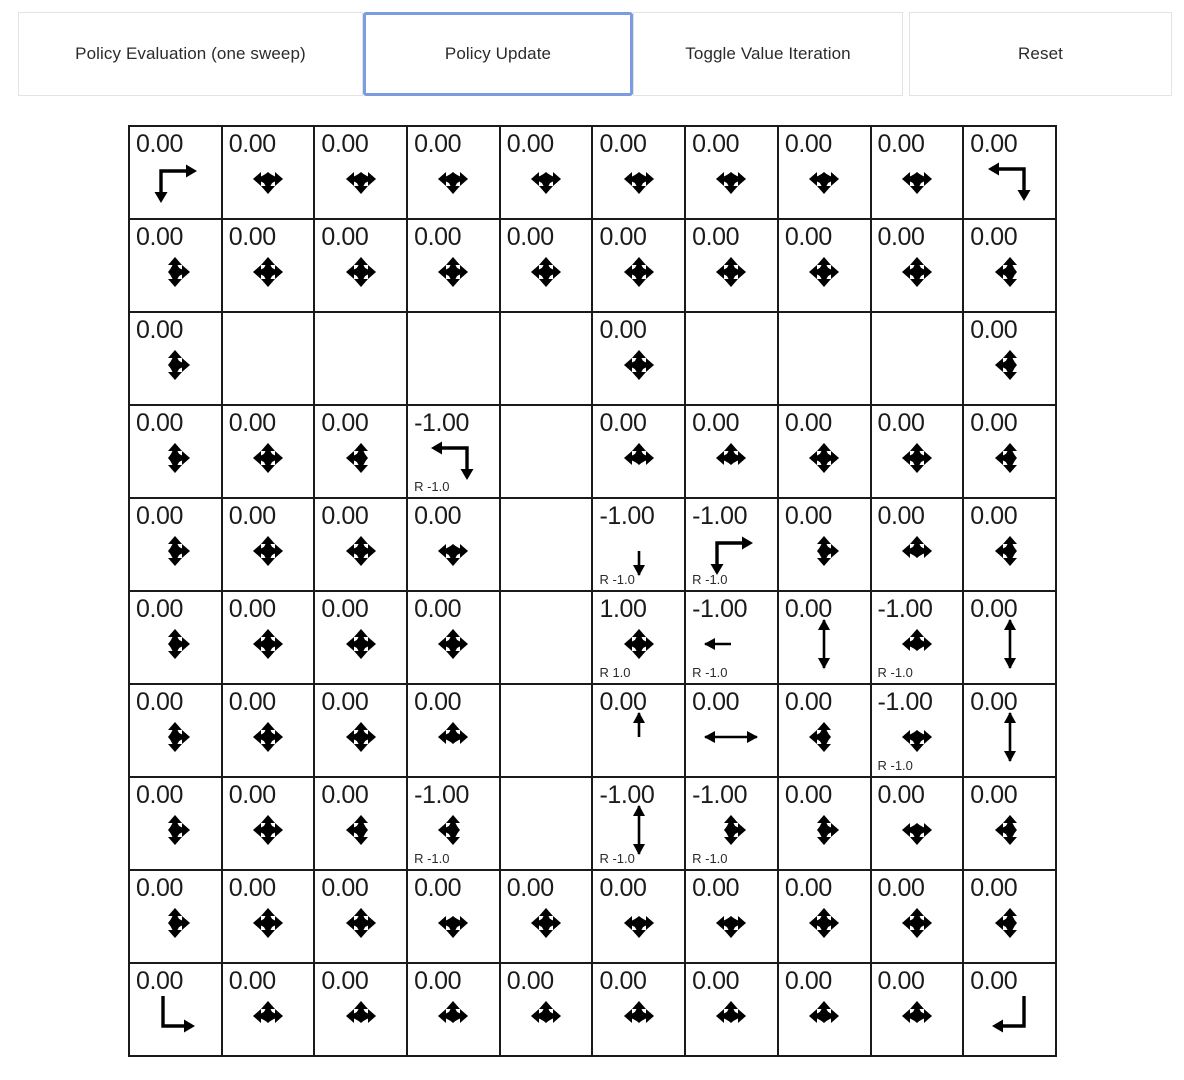 The width and height of the screenshot is (1184, 1080). I want to click on policy-evaluation-button: Policy Evaluation (one sweep), so click(190, 54).